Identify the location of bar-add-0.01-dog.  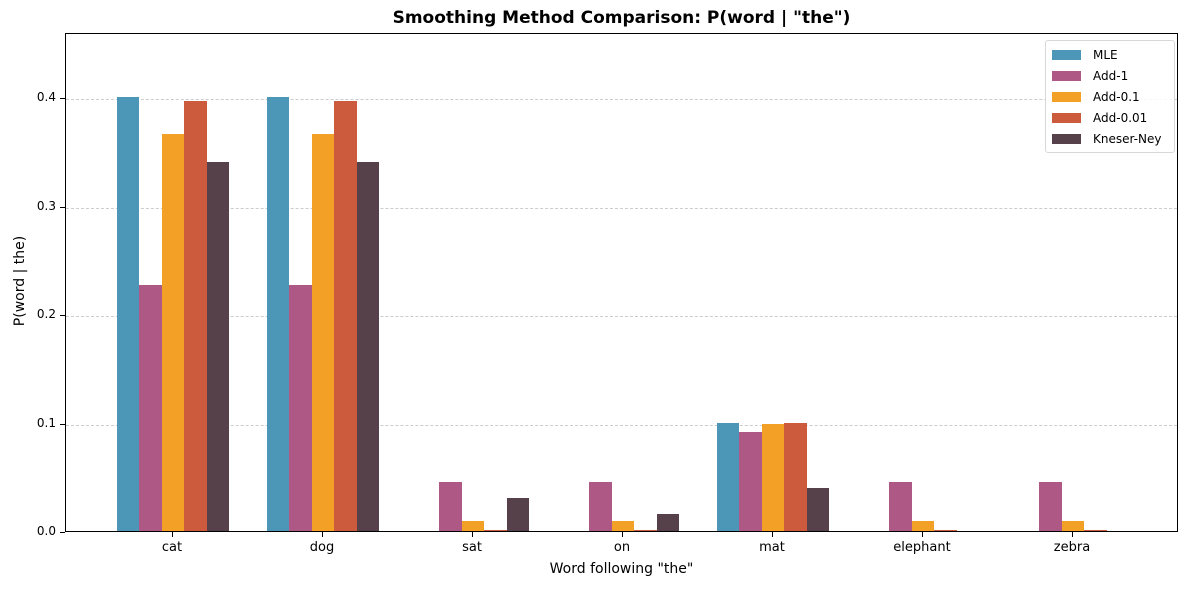
(345, 316).